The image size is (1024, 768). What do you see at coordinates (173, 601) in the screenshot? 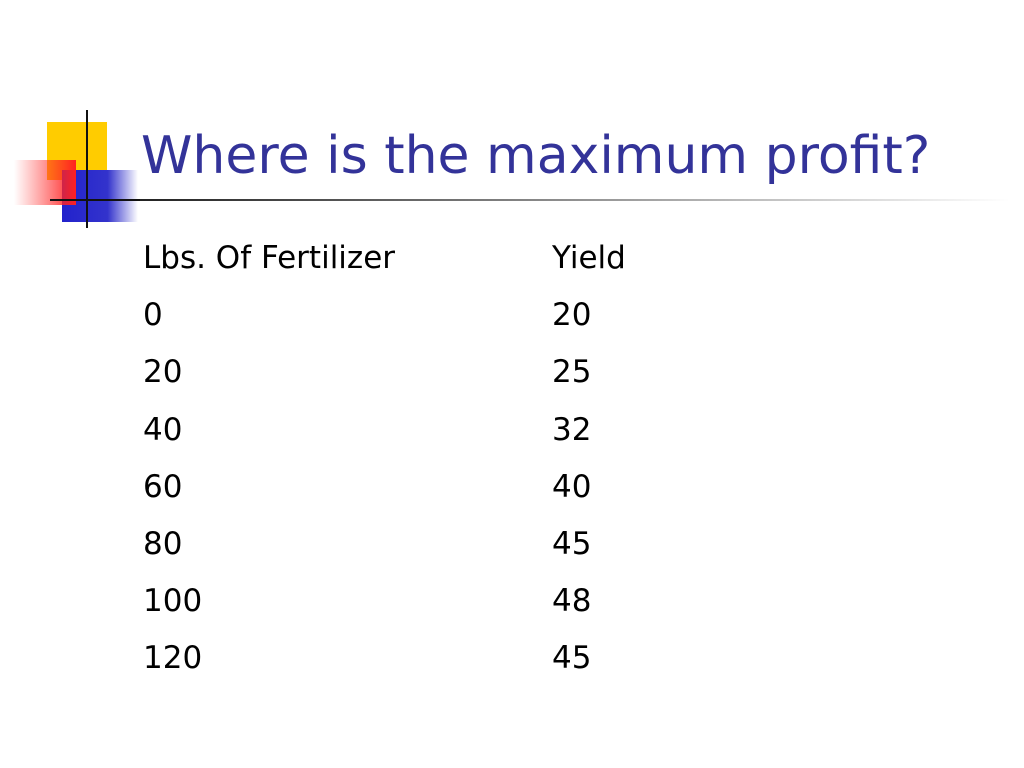
I see `table-cell: 100` at bounding box center [173, 601].